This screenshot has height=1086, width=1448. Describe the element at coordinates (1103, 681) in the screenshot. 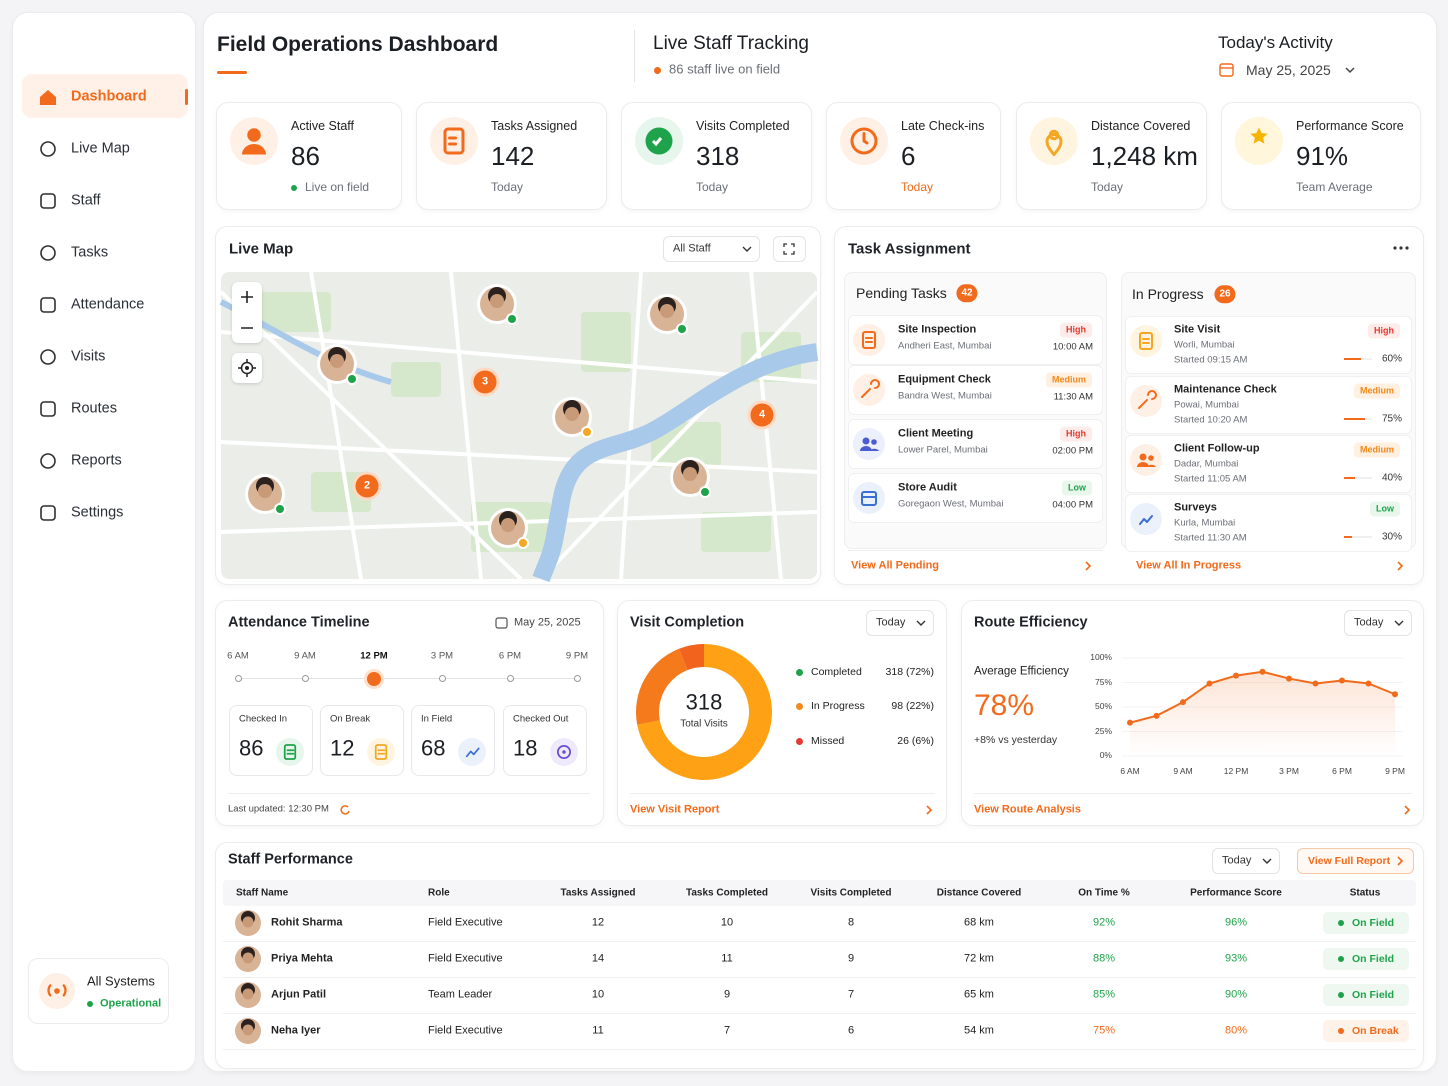

I see `y-tick-label: 75%` at that location.